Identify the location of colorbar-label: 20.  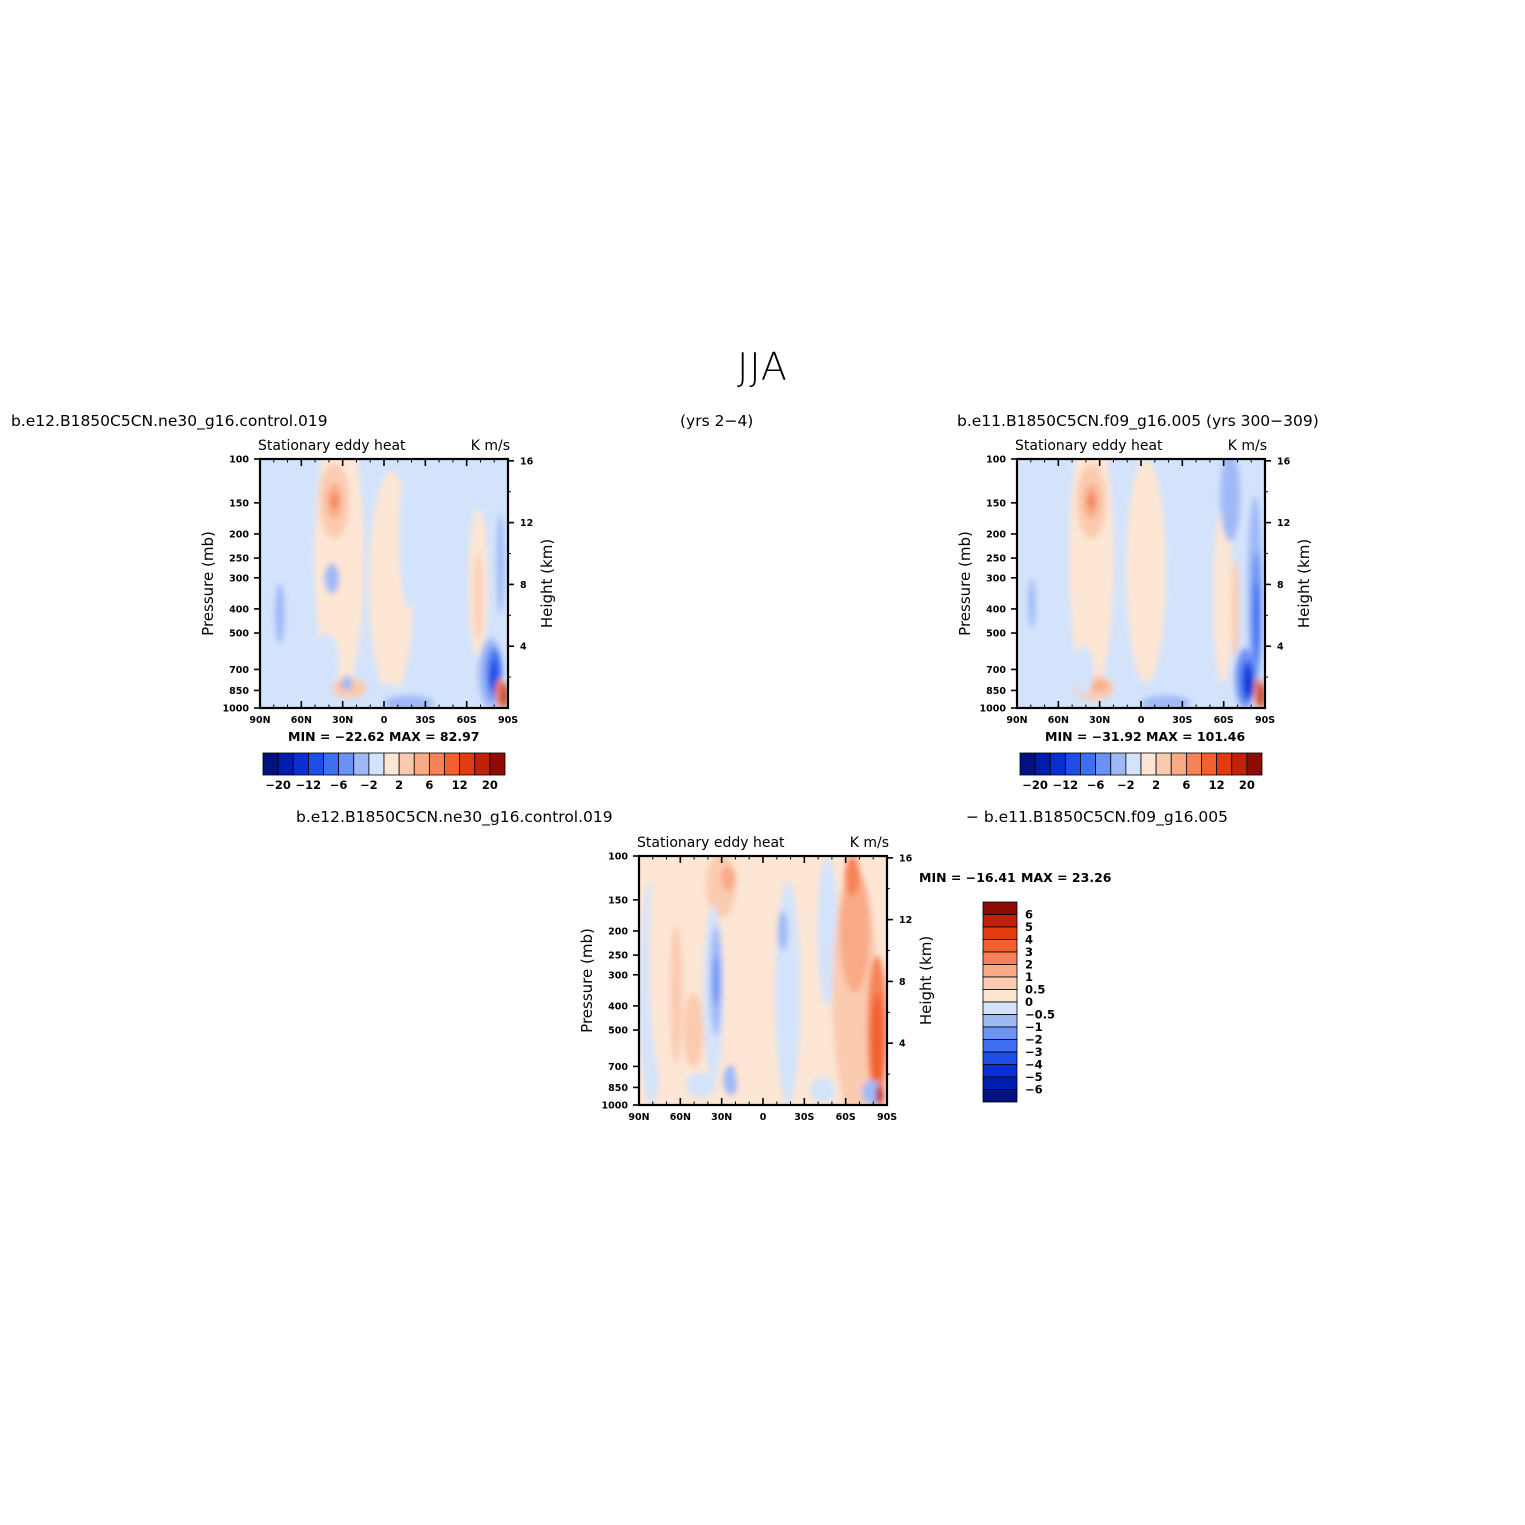
(490, 785).